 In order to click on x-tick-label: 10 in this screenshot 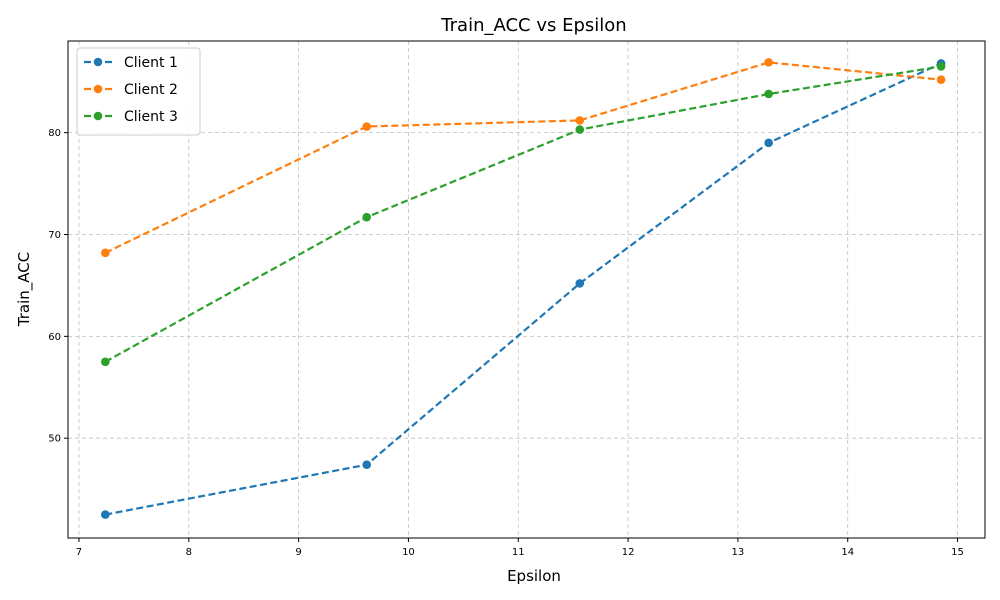, I will do `click(408, 552)`.